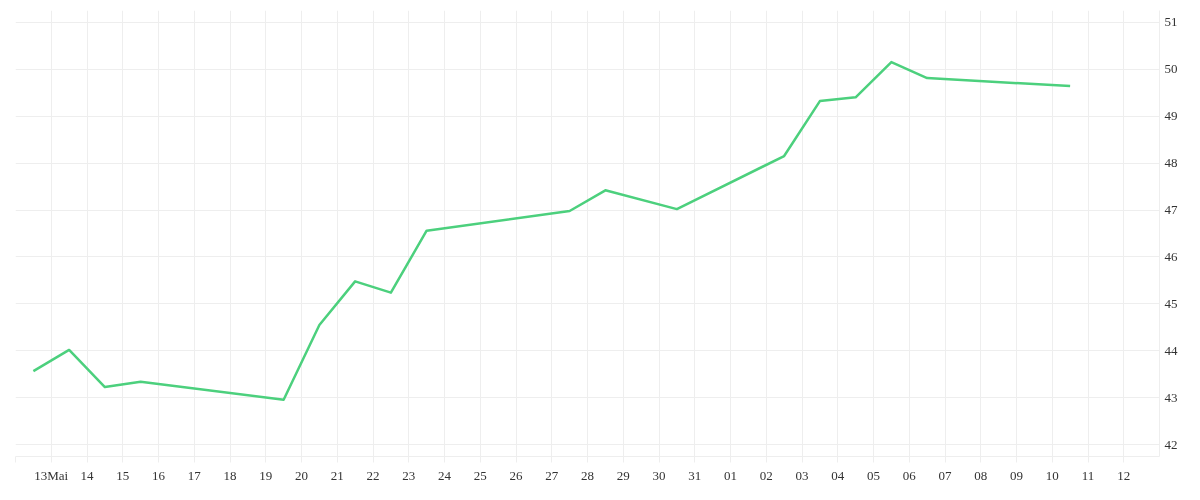 The image size is (1200, 500). What do you see at coordinates (945, 475) in the screenshot?
I see `x-tick-label: 07` at bounding box center [945, 475].